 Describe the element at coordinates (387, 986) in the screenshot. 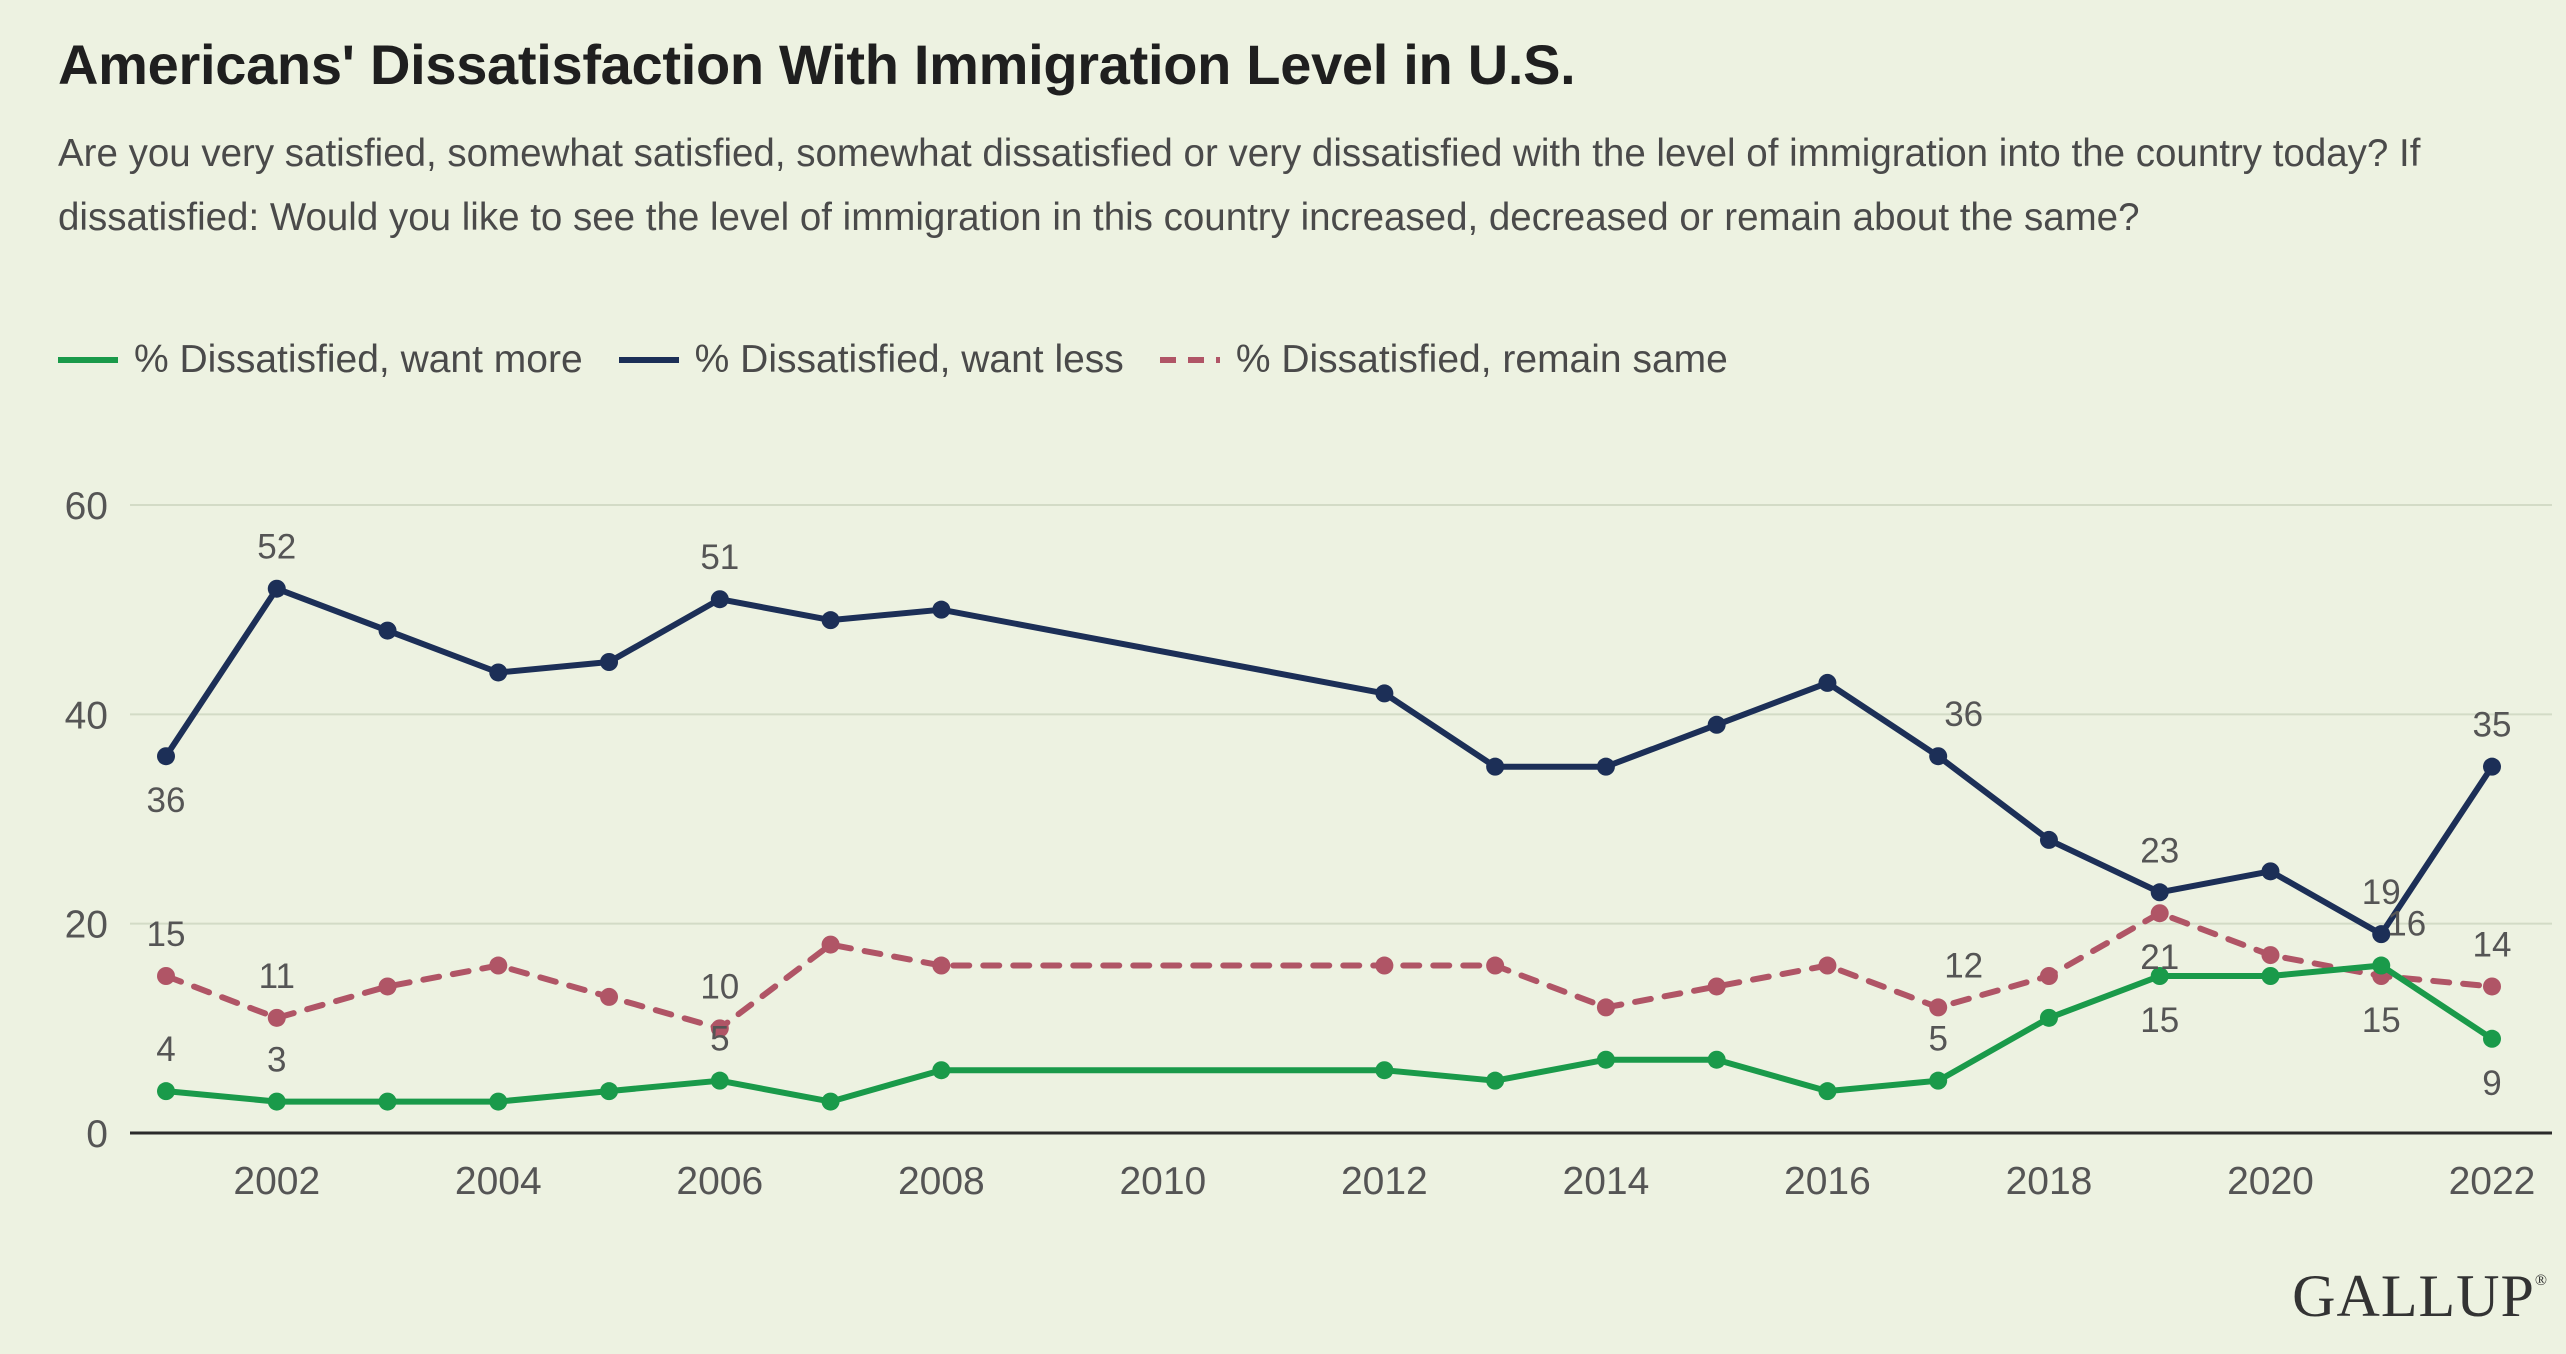

I see `data-point-s2-2003` at that location.